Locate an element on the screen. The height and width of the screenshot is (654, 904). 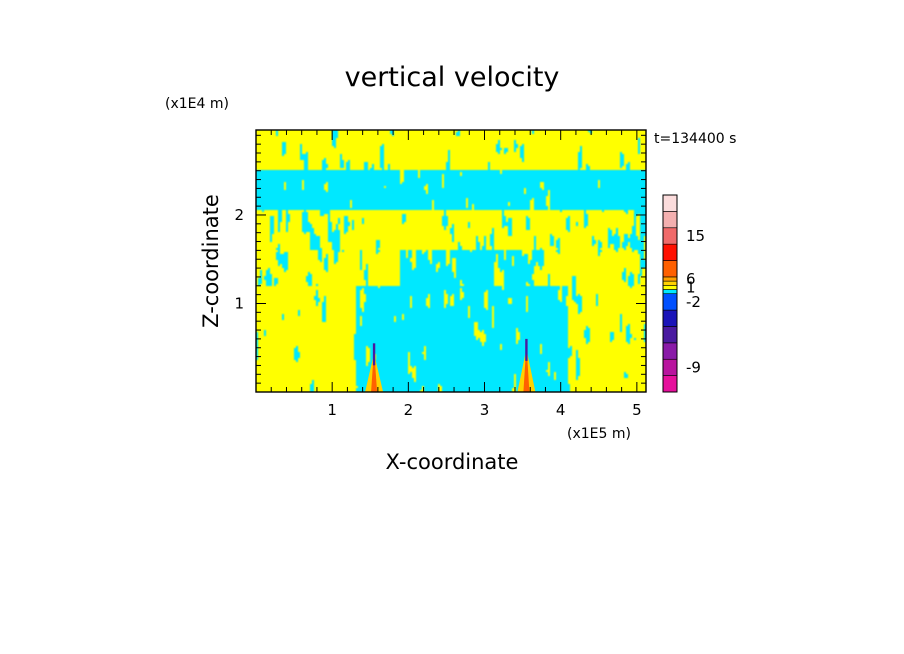
chart-title: vertical velocity is located at coordinates (452, 77).